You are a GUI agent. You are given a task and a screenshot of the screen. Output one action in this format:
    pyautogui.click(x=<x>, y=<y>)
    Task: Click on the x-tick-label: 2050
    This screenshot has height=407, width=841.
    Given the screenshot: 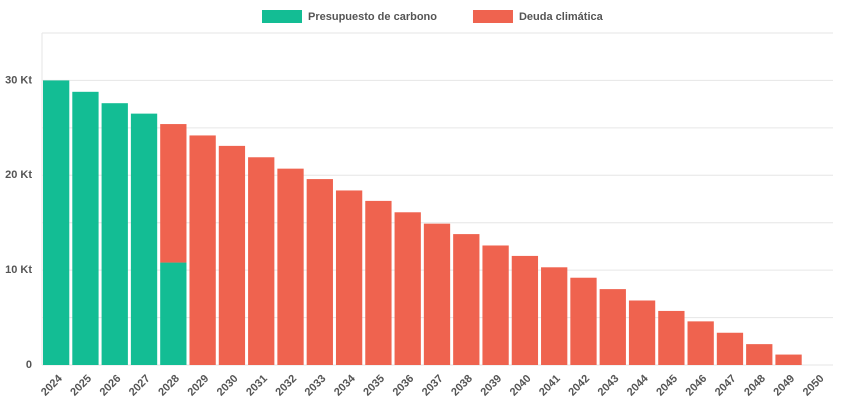 What is the action you would take?
    pyautogui.click(x=814, y=386)
    